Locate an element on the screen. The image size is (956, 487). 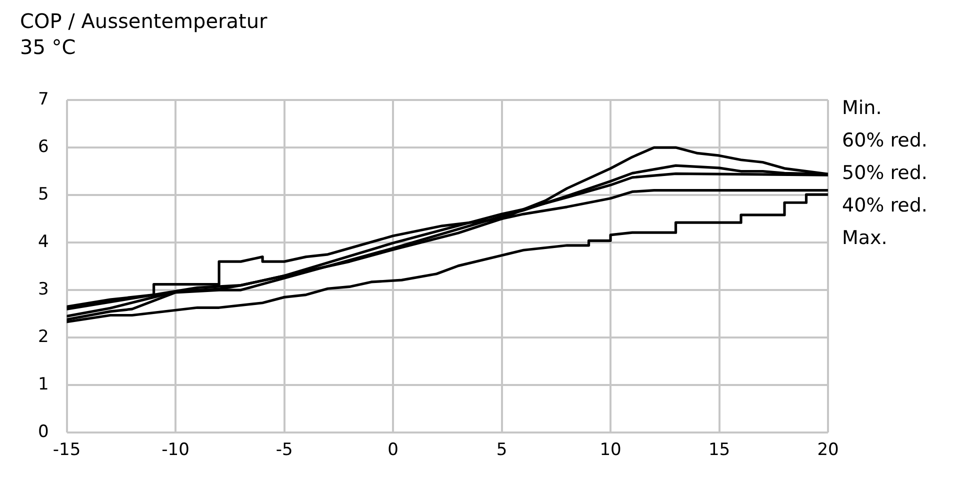
y-tick-label: 7 is located at coordinates (43, 99).